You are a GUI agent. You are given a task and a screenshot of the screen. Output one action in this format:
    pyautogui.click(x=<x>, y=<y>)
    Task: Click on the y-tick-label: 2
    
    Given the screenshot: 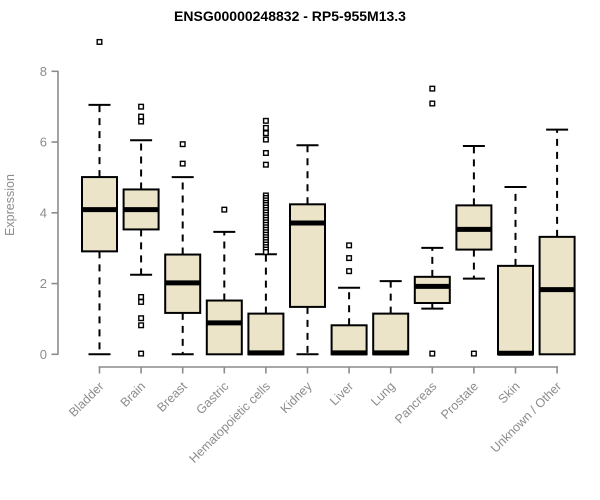 What is the action you would take?
    pyautogui.click(x=43, y=283)
    